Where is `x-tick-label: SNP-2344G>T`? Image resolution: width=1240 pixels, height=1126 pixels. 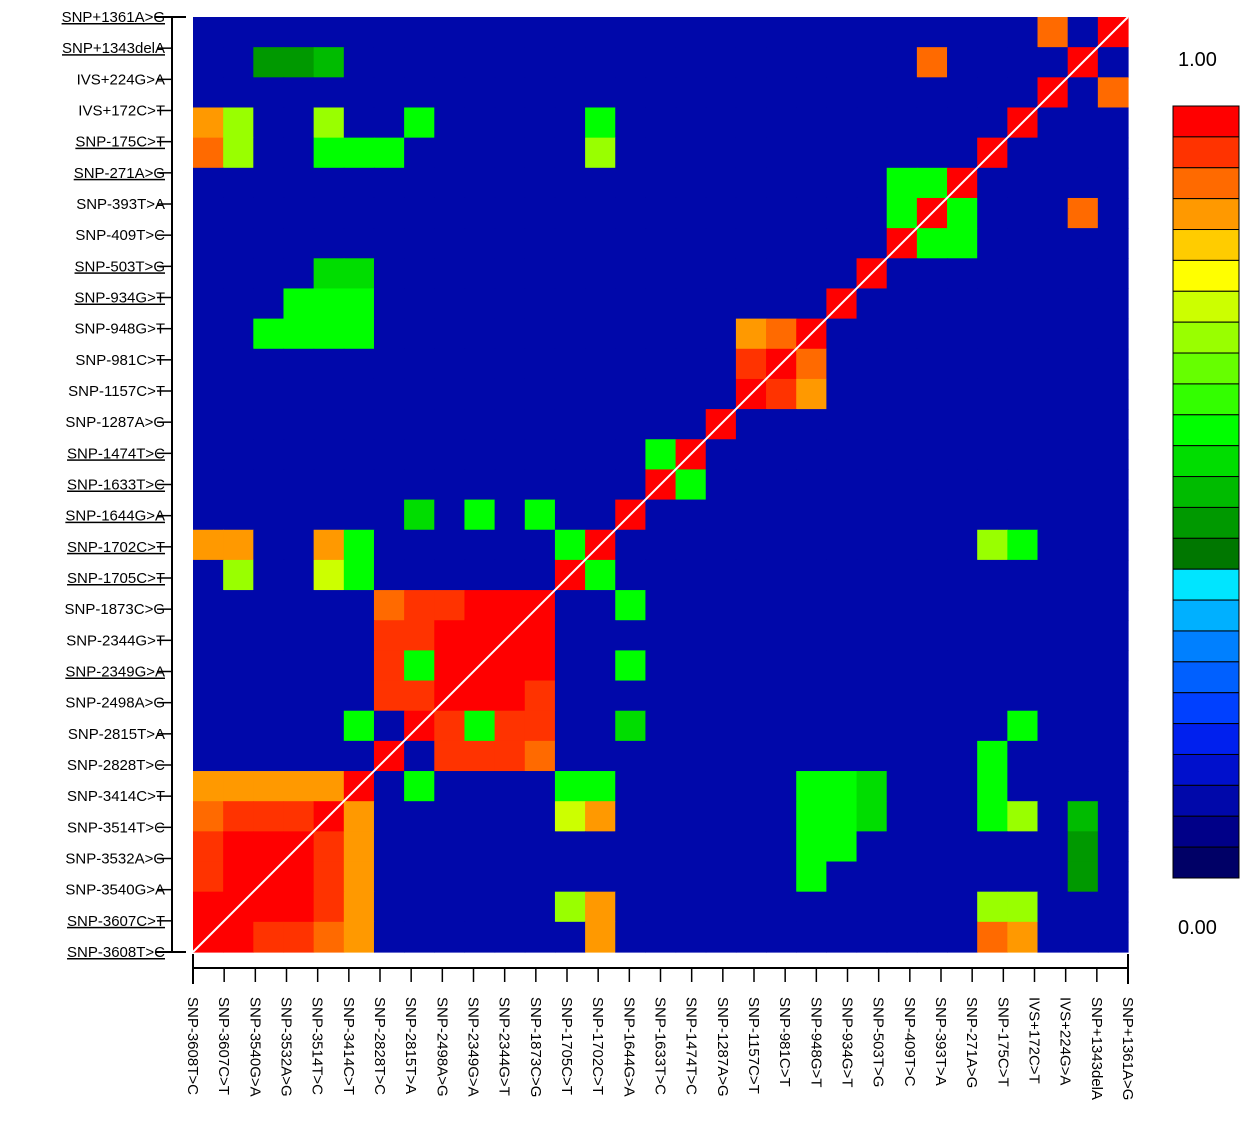
x-tick-label: SNP-2344G>T is located at coordinates (504, 1046).